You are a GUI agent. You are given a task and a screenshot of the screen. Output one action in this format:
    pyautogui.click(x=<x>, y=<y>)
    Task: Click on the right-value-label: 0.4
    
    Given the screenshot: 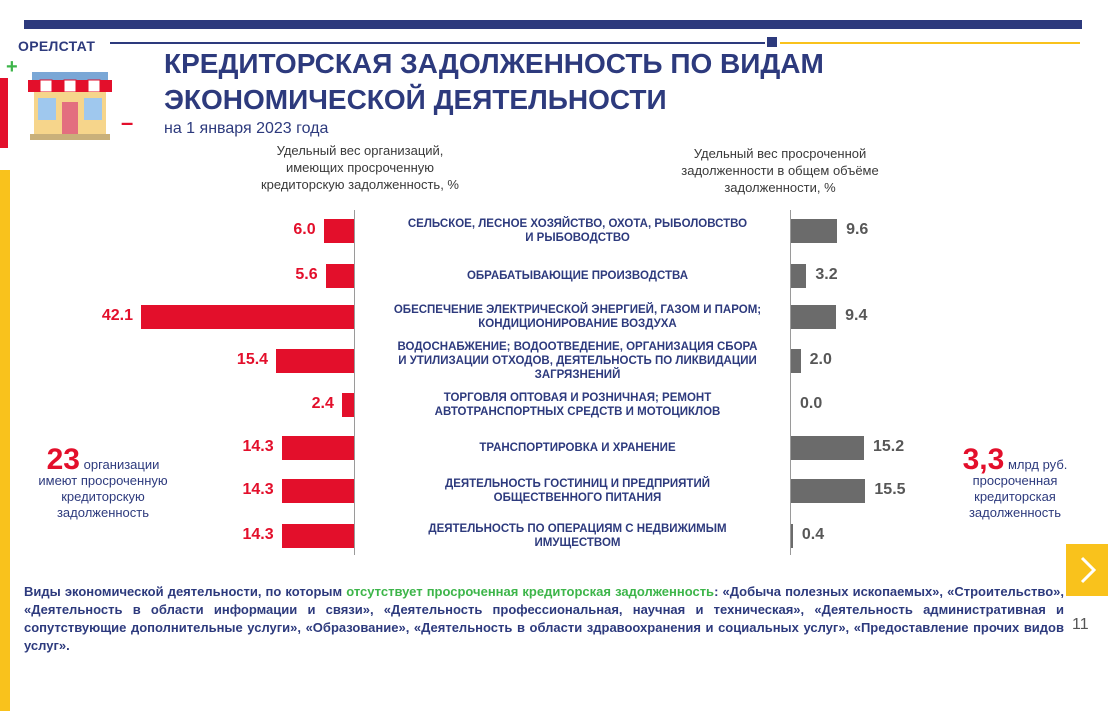 What is the action you would take?
    pyautogui.click(x=813, y=534)
    